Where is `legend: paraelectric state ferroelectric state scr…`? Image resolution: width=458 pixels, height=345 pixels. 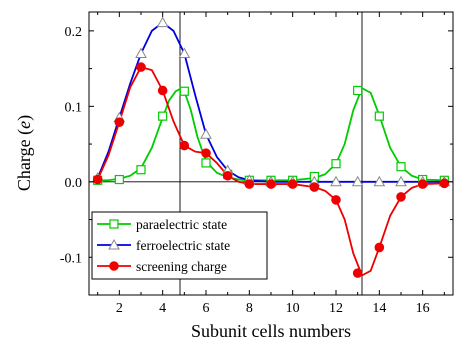
legend: paraelectric state ferroelectric state scr… is located at coordinates (179, 245).